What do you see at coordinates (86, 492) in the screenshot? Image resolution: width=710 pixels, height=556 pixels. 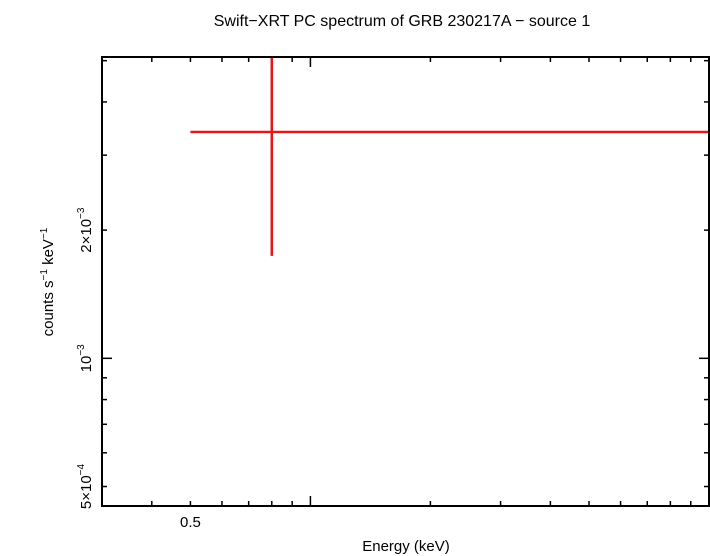 I see `y-tick-mantissa: 5×10` at bounding box center [86, 492].